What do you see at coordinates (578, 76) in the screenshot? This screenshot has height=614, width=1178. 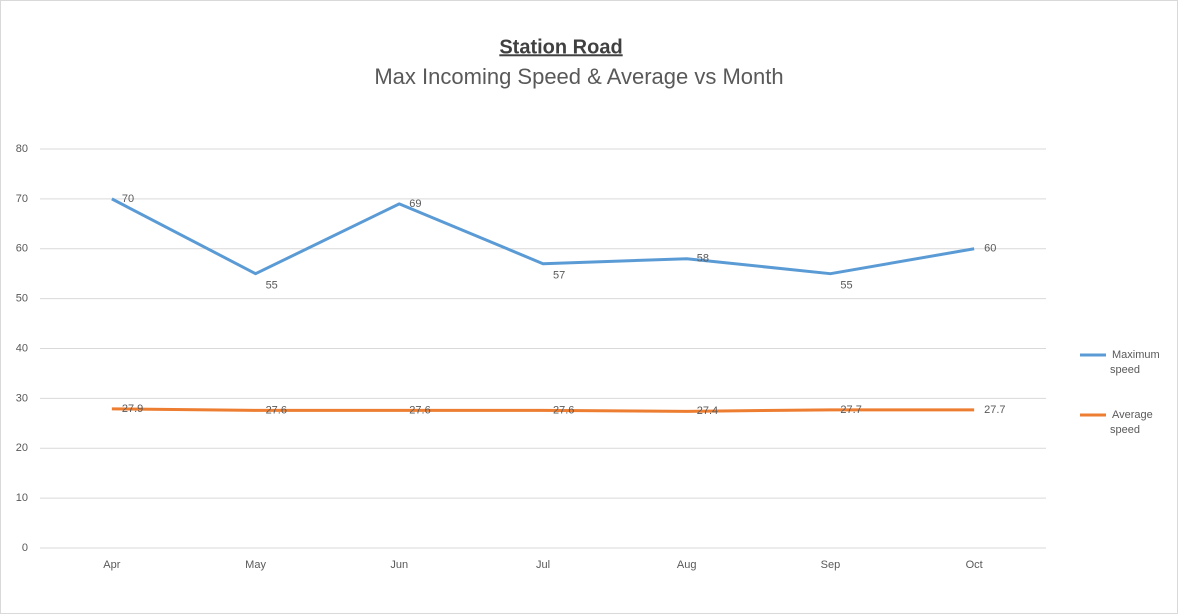 I see `chart-subtitle: Max Incoming Speed & Average vs Month` at bounding box center [578, 76].